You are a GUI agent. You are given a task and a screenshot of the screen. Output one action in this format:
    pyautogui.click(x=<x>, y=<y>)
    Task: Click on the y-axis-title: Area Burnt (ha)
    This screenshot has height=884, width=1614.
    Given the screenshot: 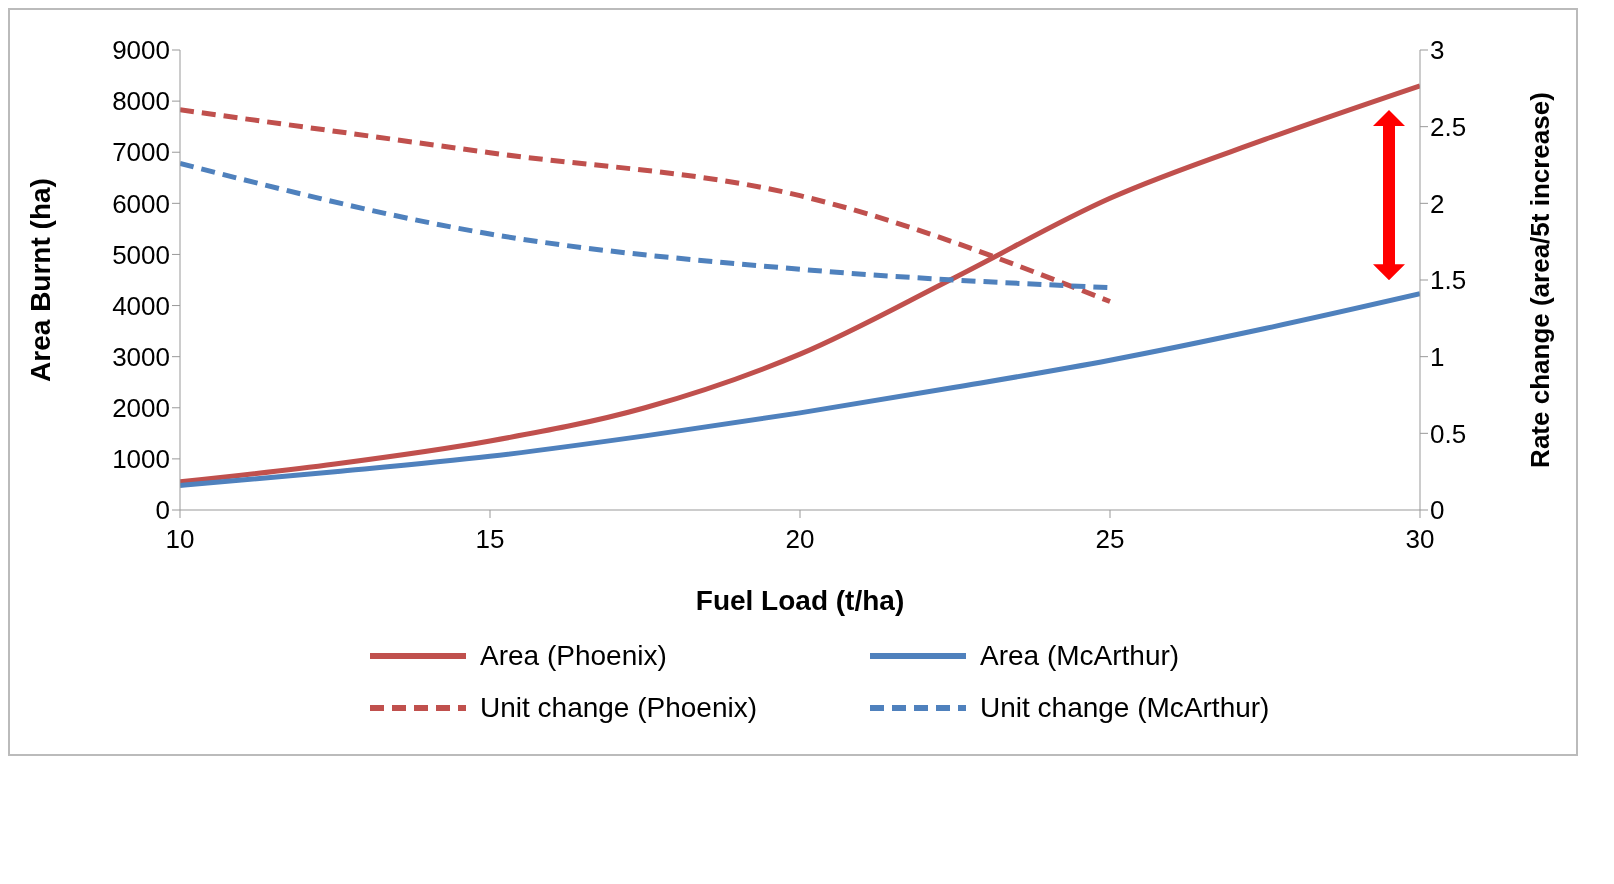 What is the action you would take?
    pyautogui.click(x=40, y=280)
    